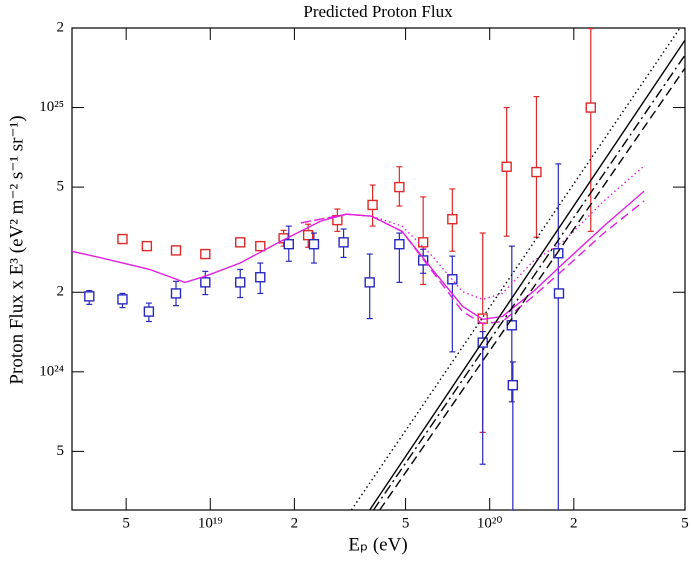 The height and width of the screenshot is (561, 692). Describe the element at coordinates (378, 11) in the screenshot. I see `chart-title: Predicted Proton Flux` at that location.